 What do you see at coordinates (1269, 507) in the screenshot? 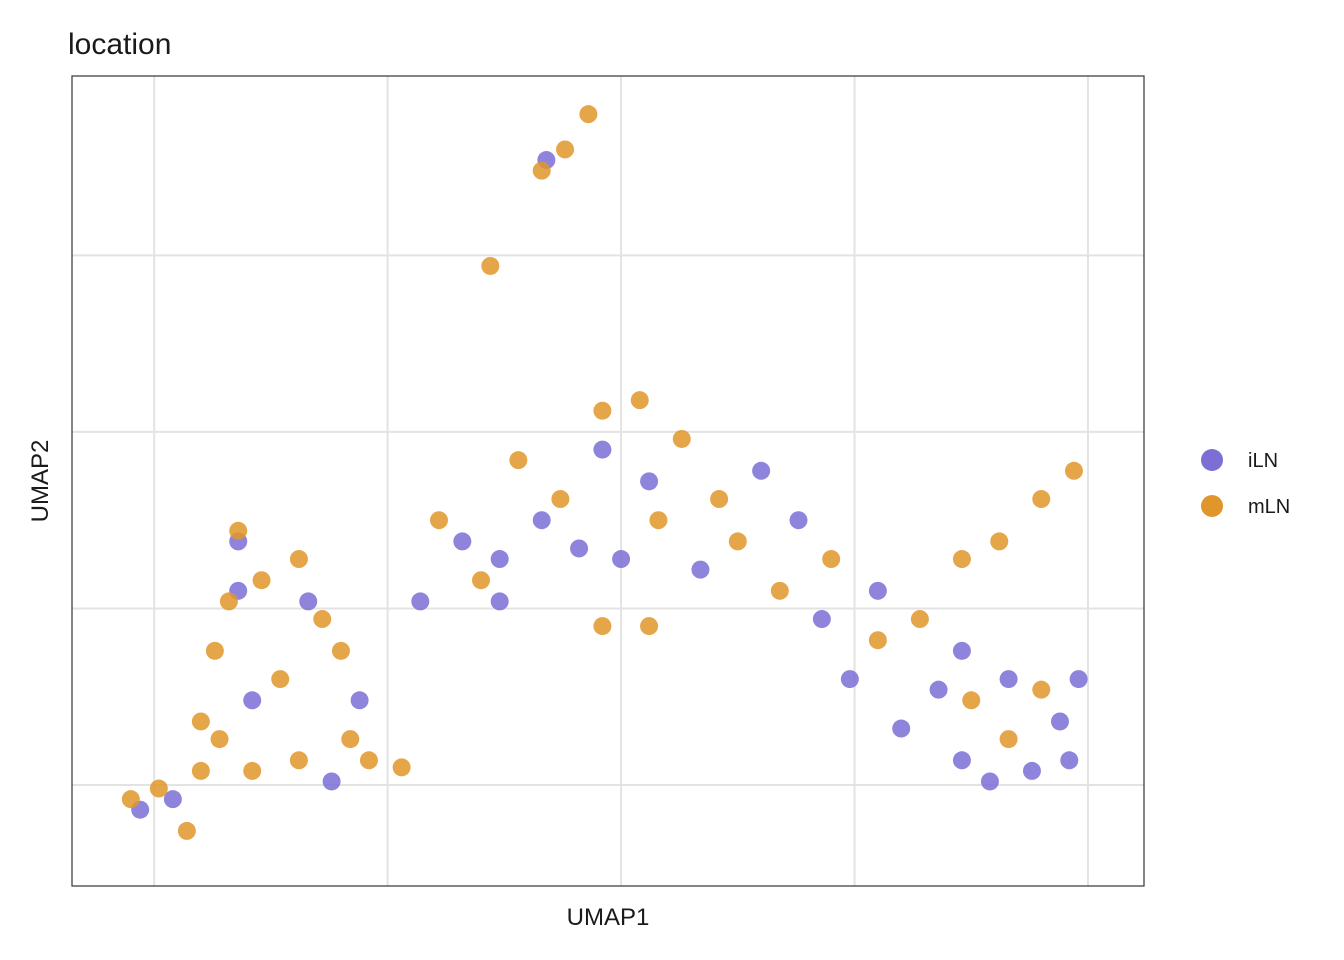
I see `legend-label: mLN` at bounding box center [1269, 507].